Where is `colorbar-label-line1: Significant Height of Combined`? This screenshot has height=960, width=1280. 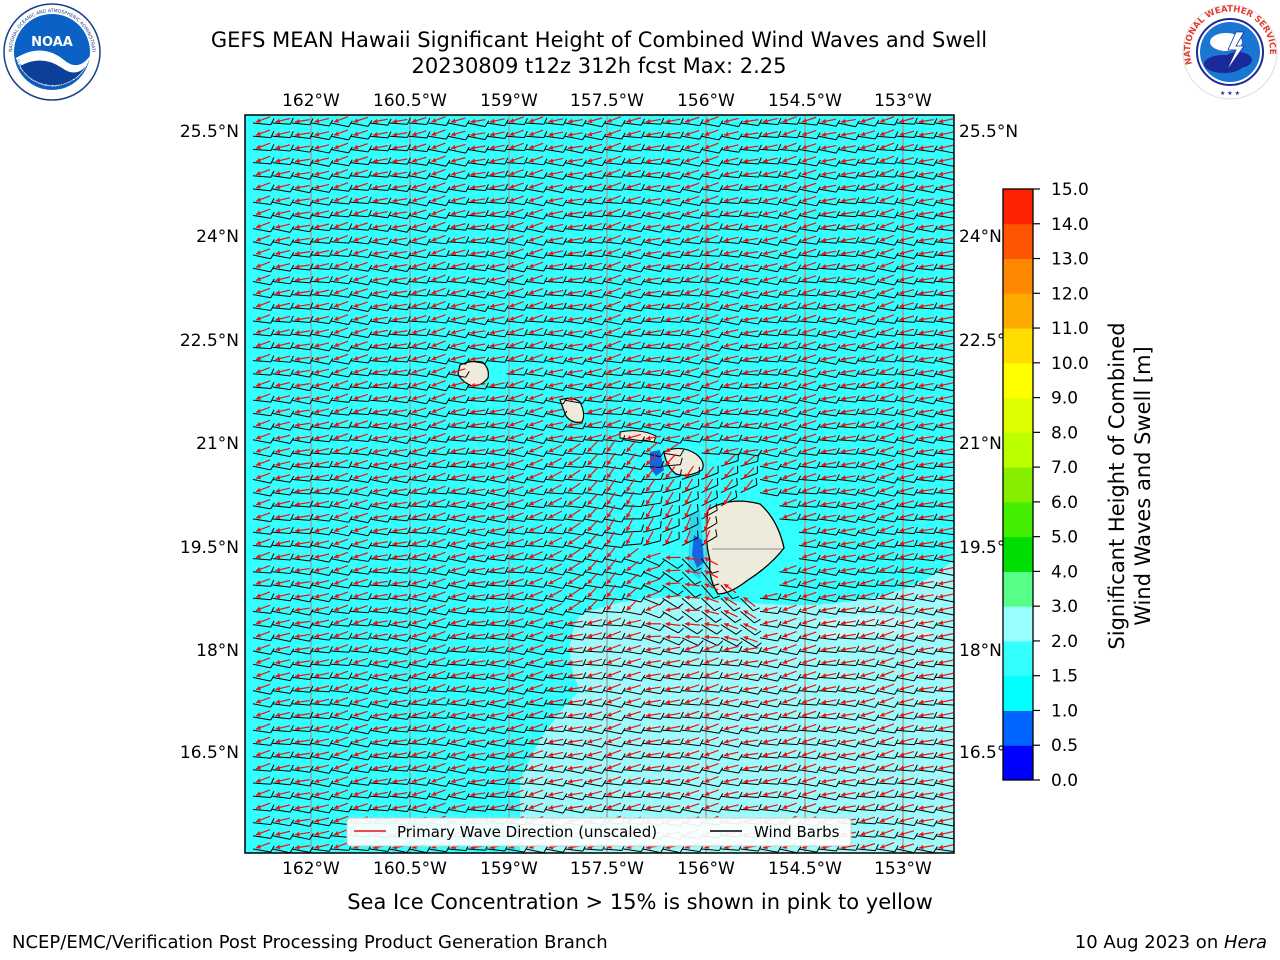 colorbar-label-line1: Significant Height of Combined is located at coordinates (1117, 485).